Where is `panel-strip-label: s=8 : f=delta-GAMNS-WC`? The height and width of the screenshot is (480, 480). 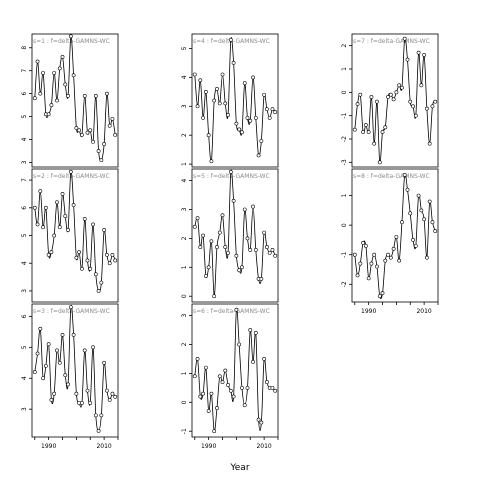
panel-strip-label: s=8 : f=delta-GAMNS-WC is located at coordinates (391, 176).